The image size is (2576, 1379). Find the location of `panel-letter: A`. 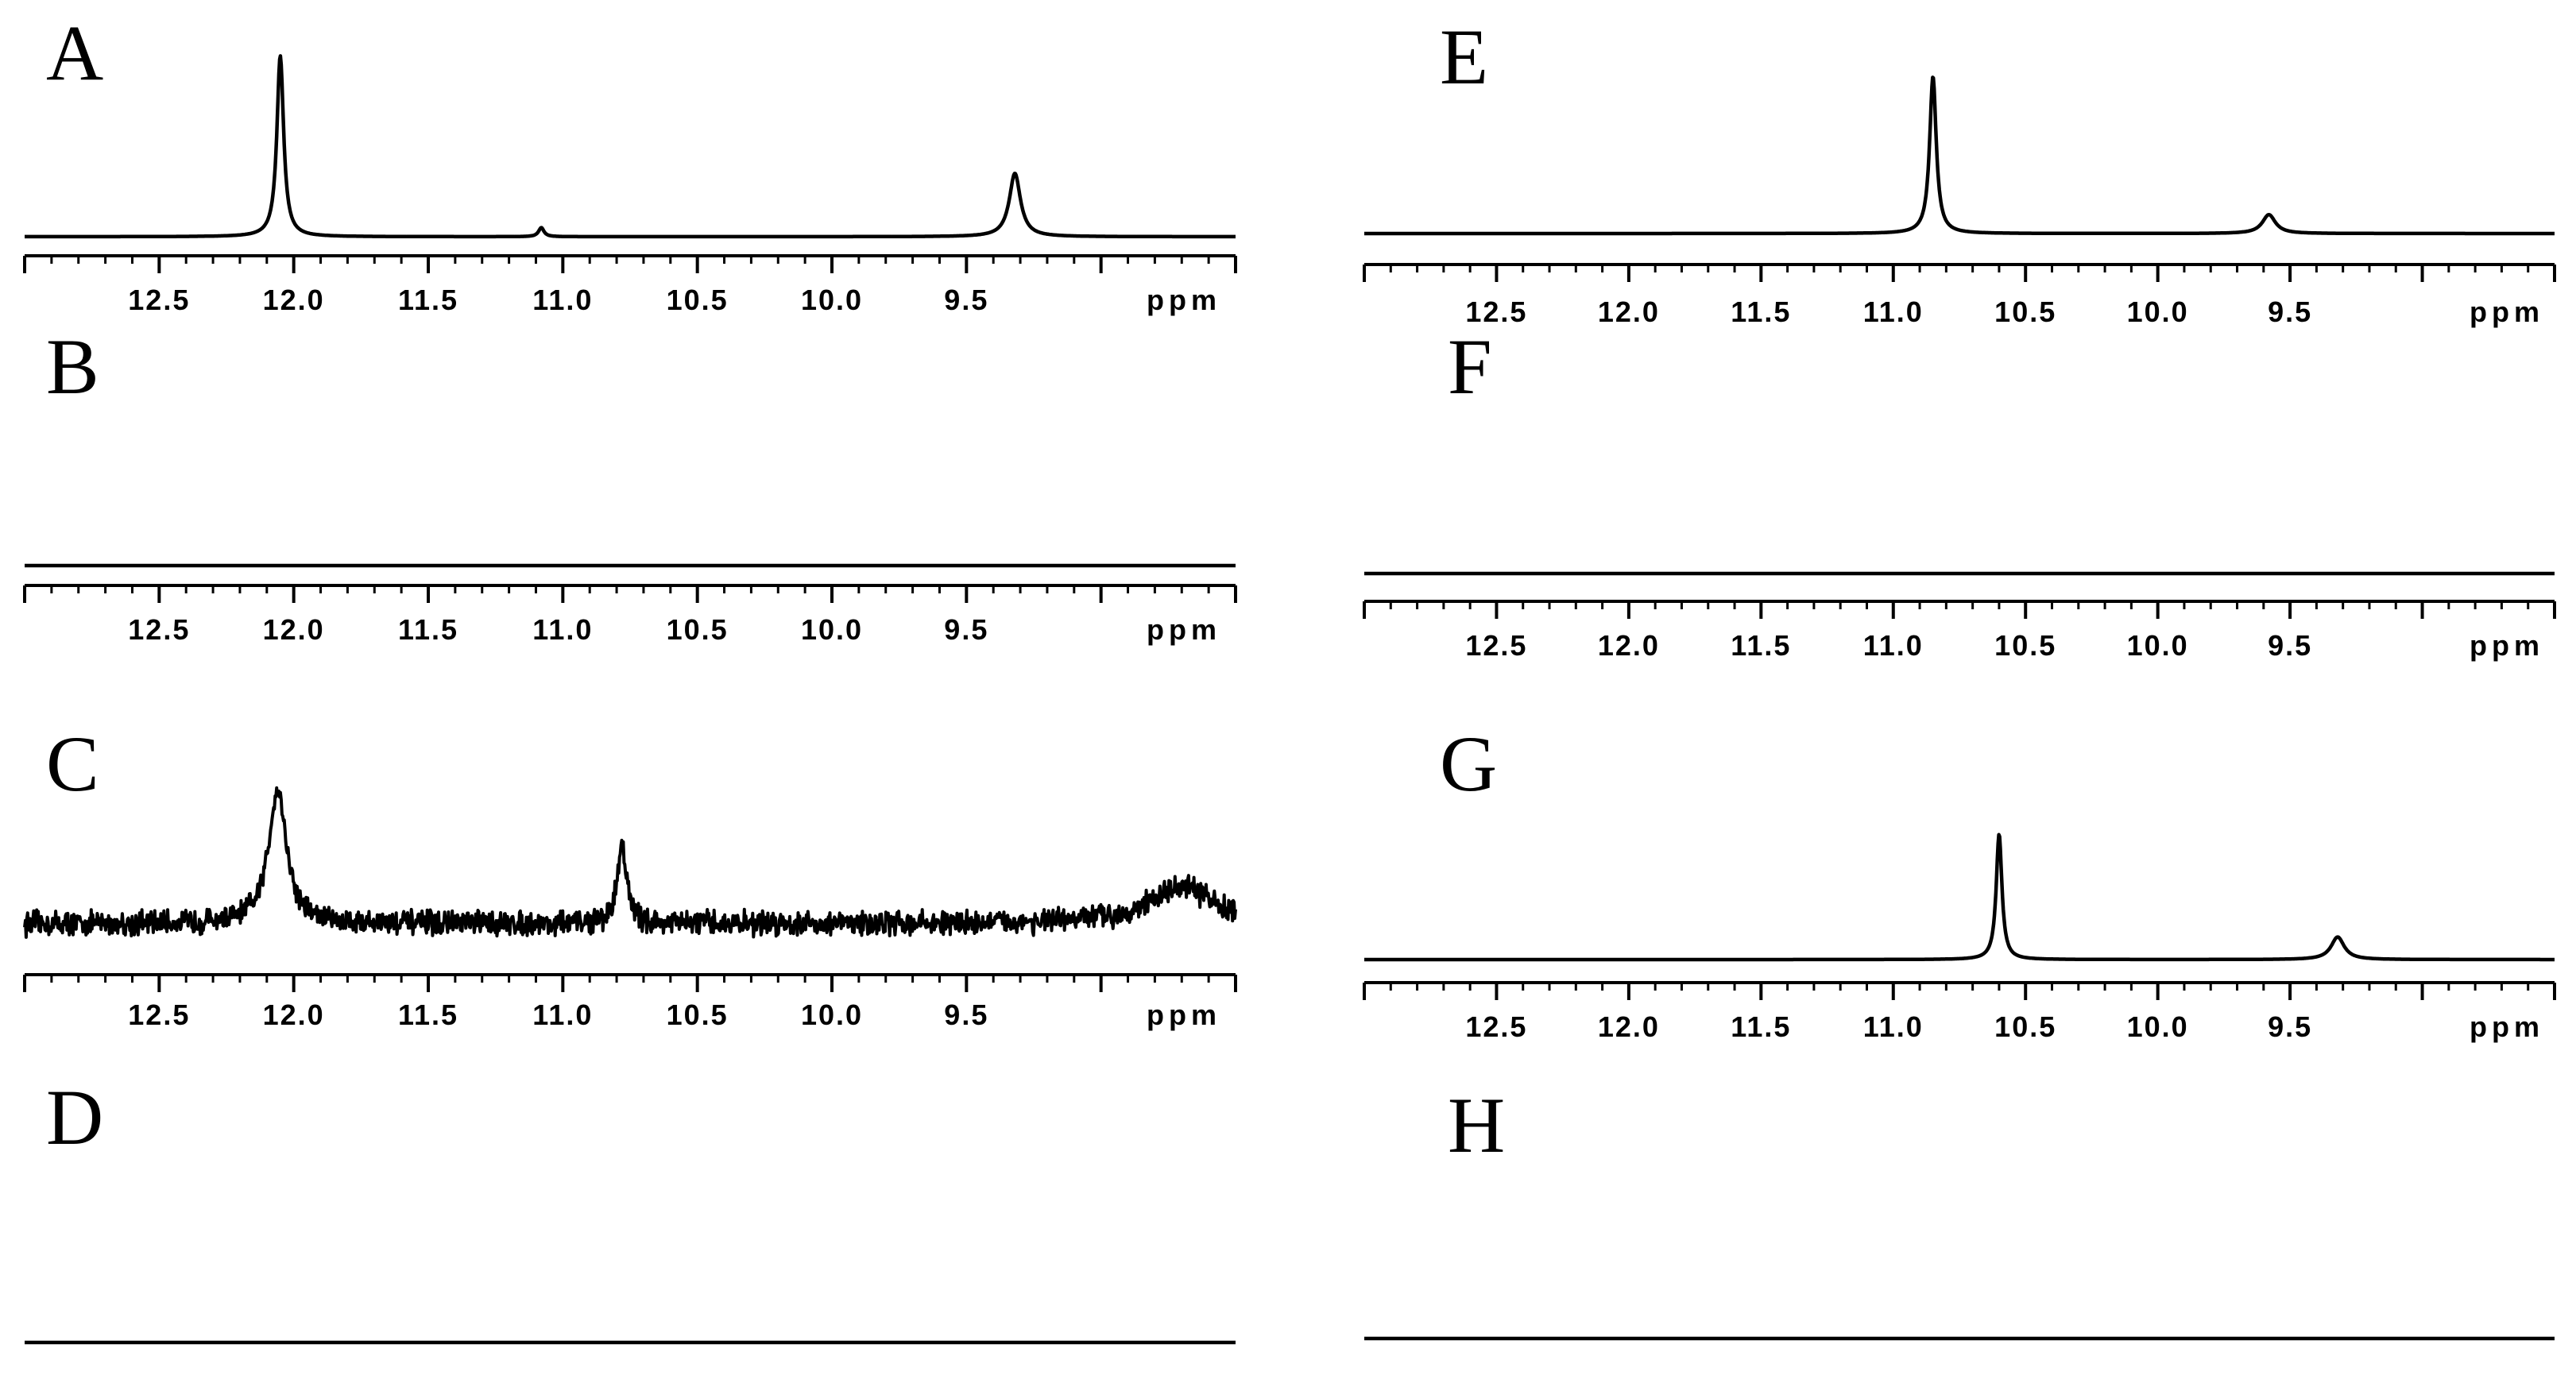

panel-letter: A is located at coordinates (74, 53).